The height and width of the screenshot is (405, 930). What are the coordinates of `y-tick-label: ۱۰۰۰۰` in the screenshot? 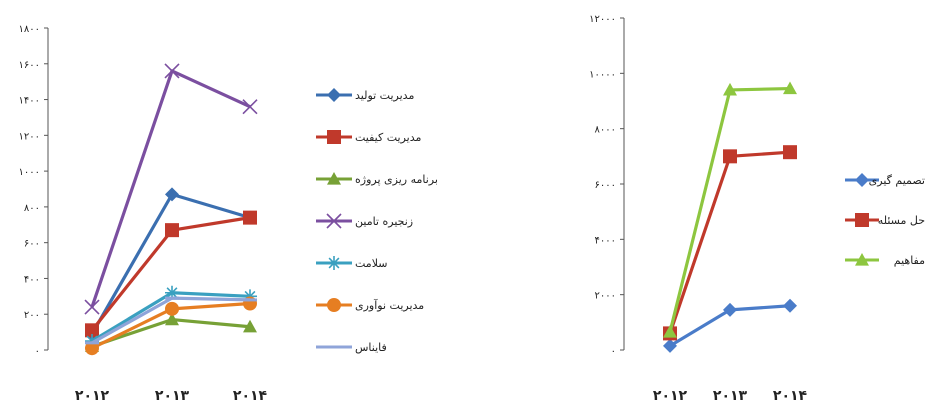 It's located at (602, 74).